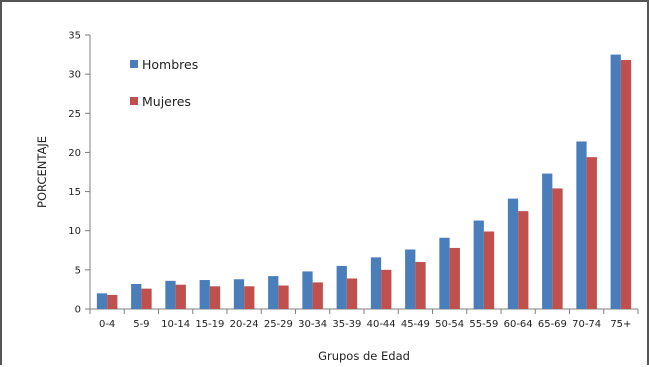  What do you see at coordinates (364, 356) in the screenshot?
I see `x-axis-title: Grupos de Edad` at bounding box center [364, 356].